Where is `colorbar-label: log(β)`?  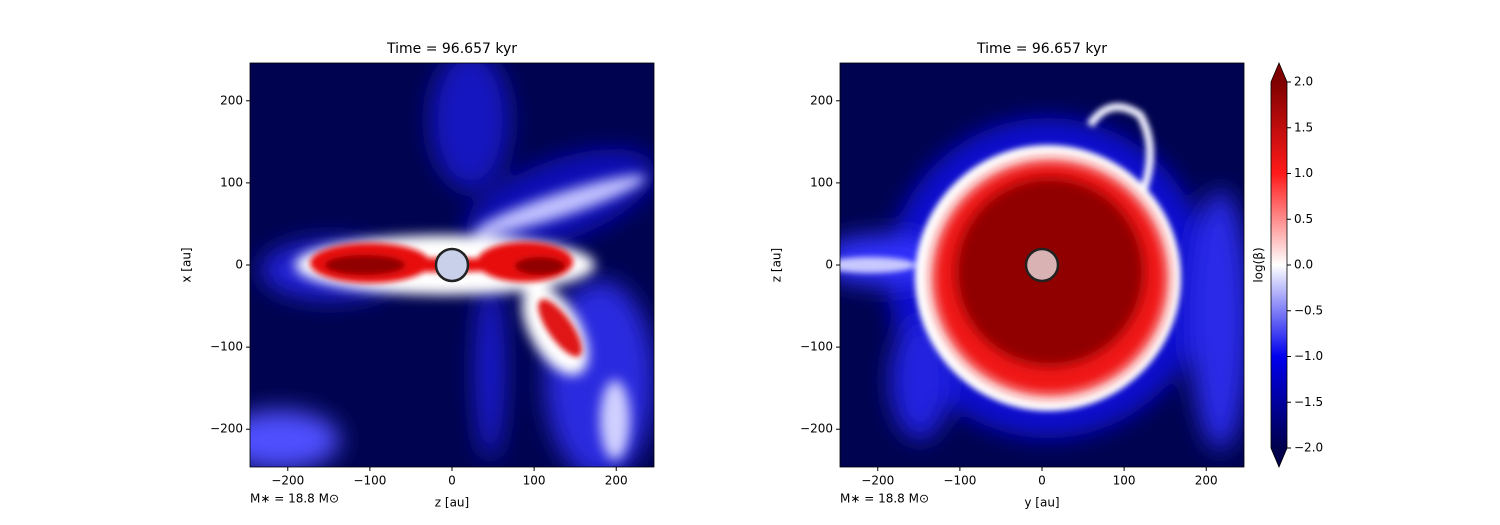 colorbar-label: log(β) is located at coordinates (1259, 264).